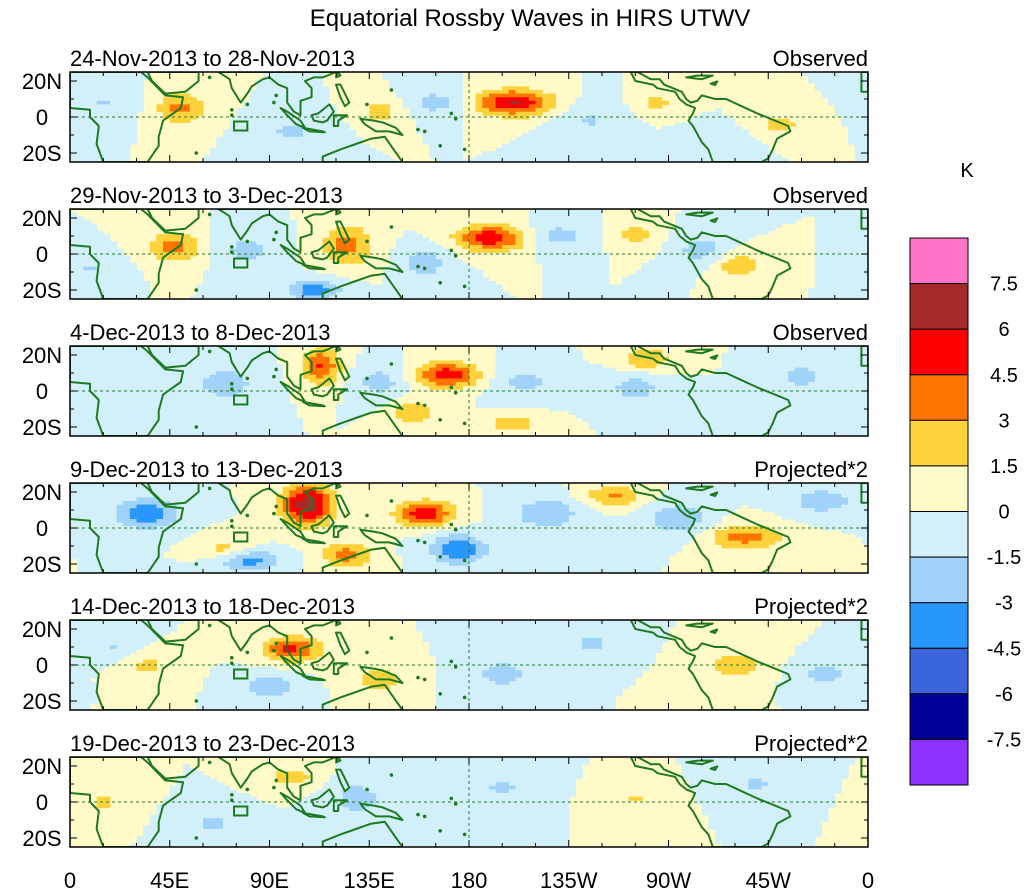 This screenshot has width=1024, height=890. What do you see at coordinates (1003, 513) in the screenshot?
I see `colorbar-level-label: 0` at bounding box center [1003, 513].